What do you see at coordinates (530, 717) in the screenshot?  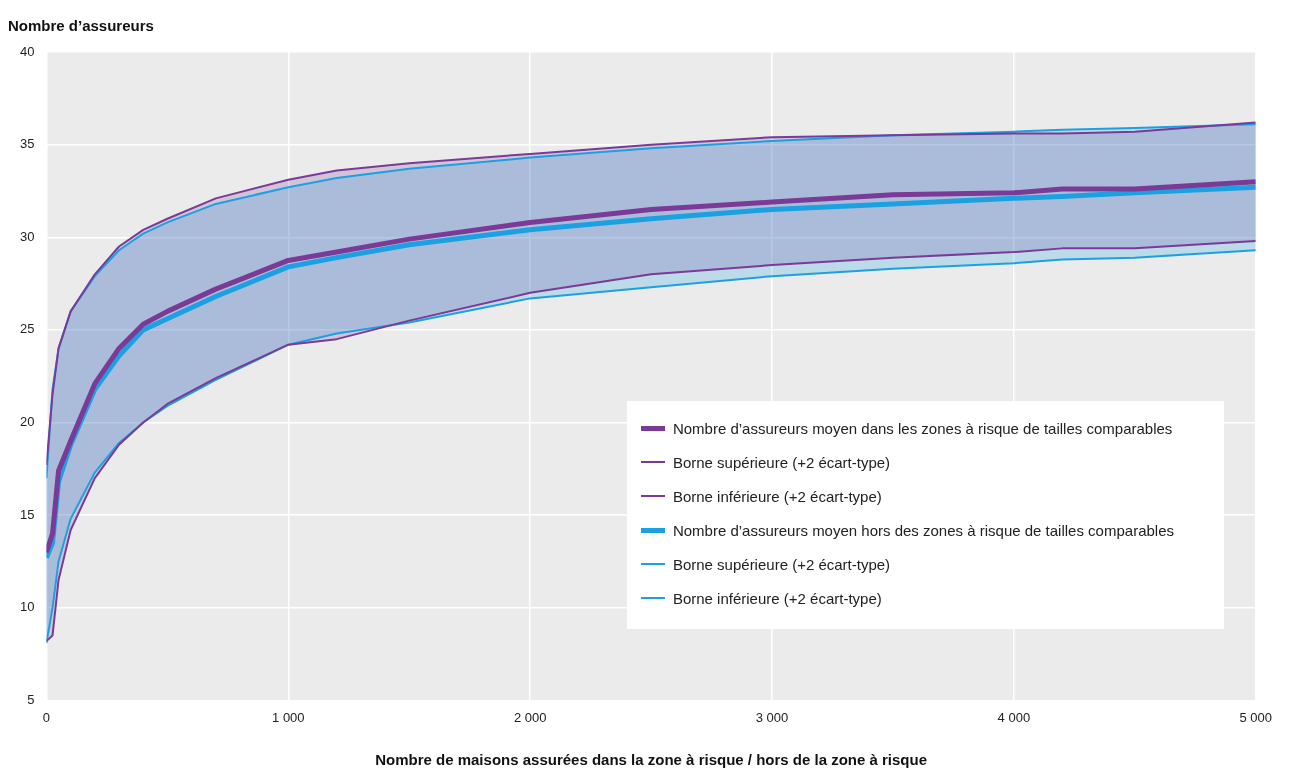 I see `x-tick-label: 2 000` at bounding box center [530, 717].